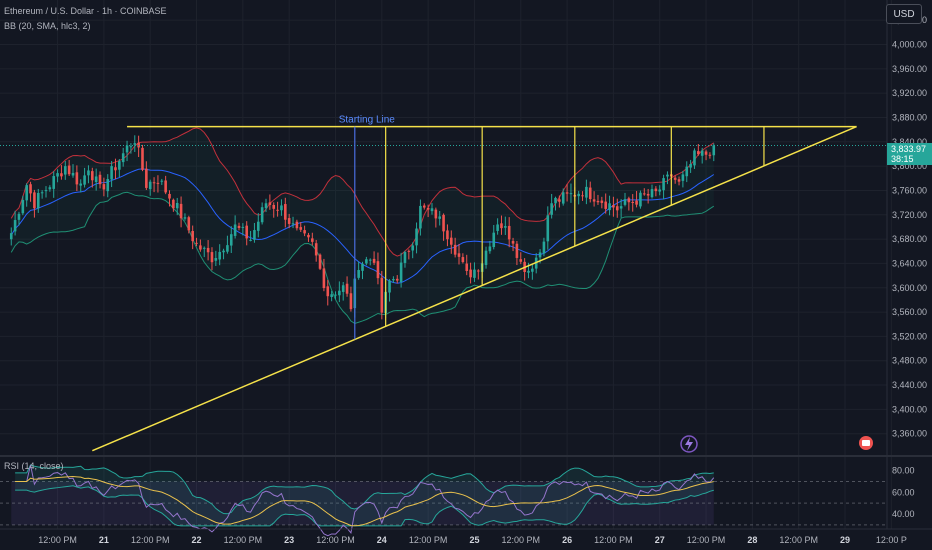 Image resolution: width=932 pixels, height=550 pixels. Describe the element at coordinates (197, 540) in the screenshot. I see `time-tick-label: 22` at that location.